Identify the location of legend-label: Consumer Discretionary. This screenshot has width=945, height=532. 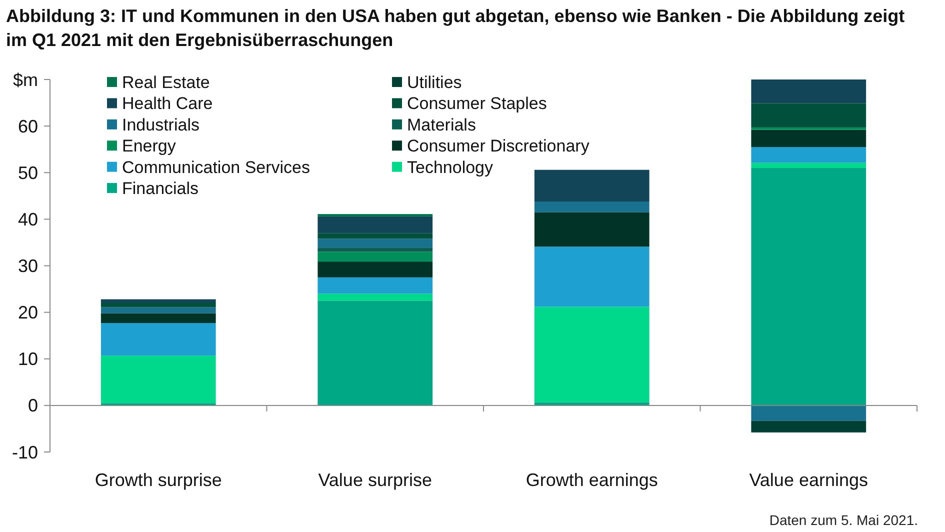
(498, 146).